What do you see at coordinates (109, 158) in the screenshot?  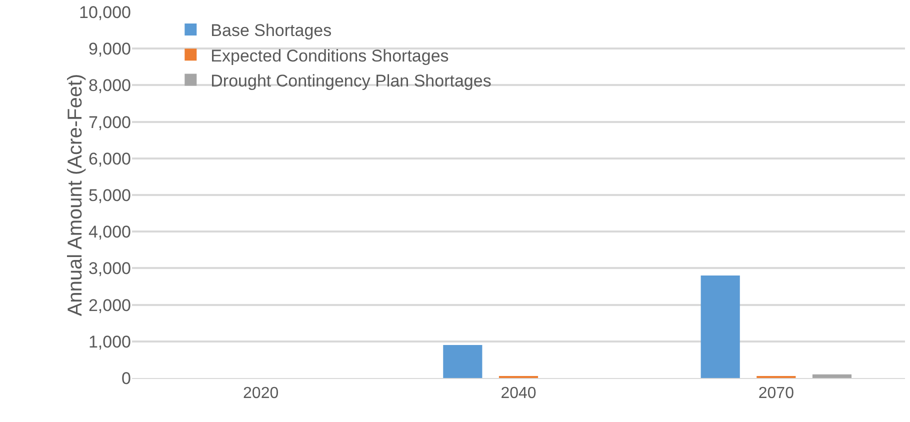 I see `y-tick-label: 6,000` at bounding box center [109, 158].